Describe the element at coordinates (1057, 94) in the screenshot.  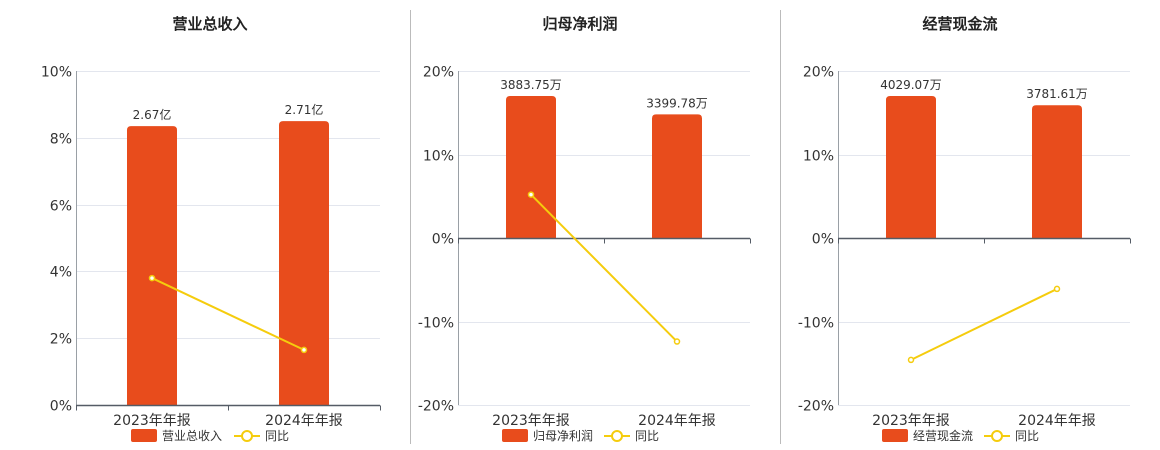
I see `bar-data-label: 3781.61万` at that location.